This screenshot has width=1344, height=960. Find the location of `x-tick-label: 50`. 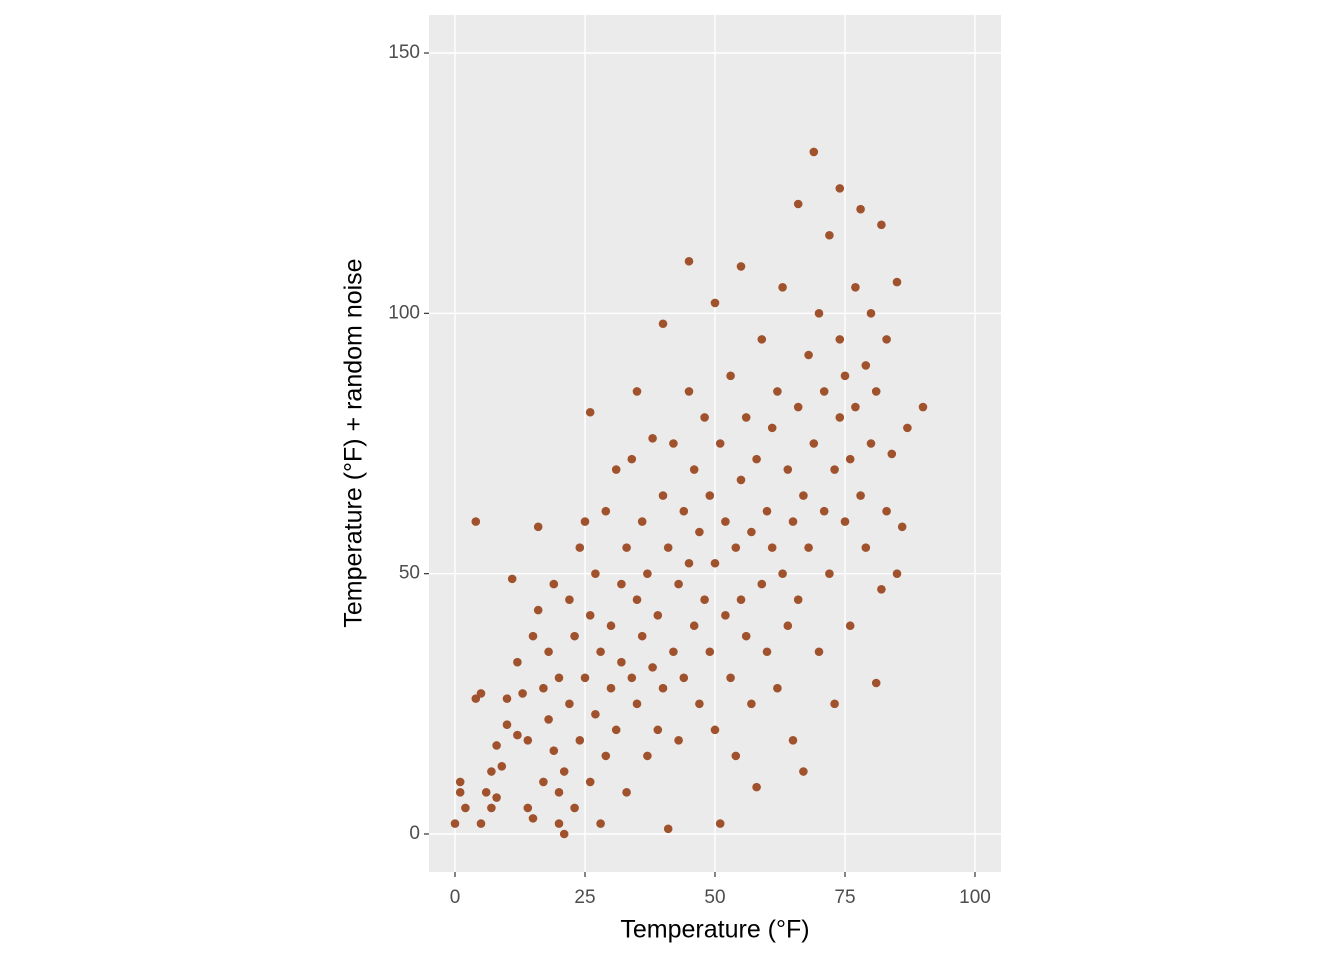

x-tick-label: 50 is located at coordinates (714, 897).